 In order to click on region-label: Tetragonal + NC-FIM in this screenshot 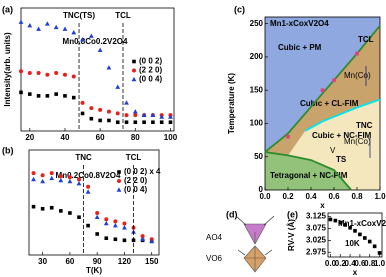, I will do `click(309, 175)`.